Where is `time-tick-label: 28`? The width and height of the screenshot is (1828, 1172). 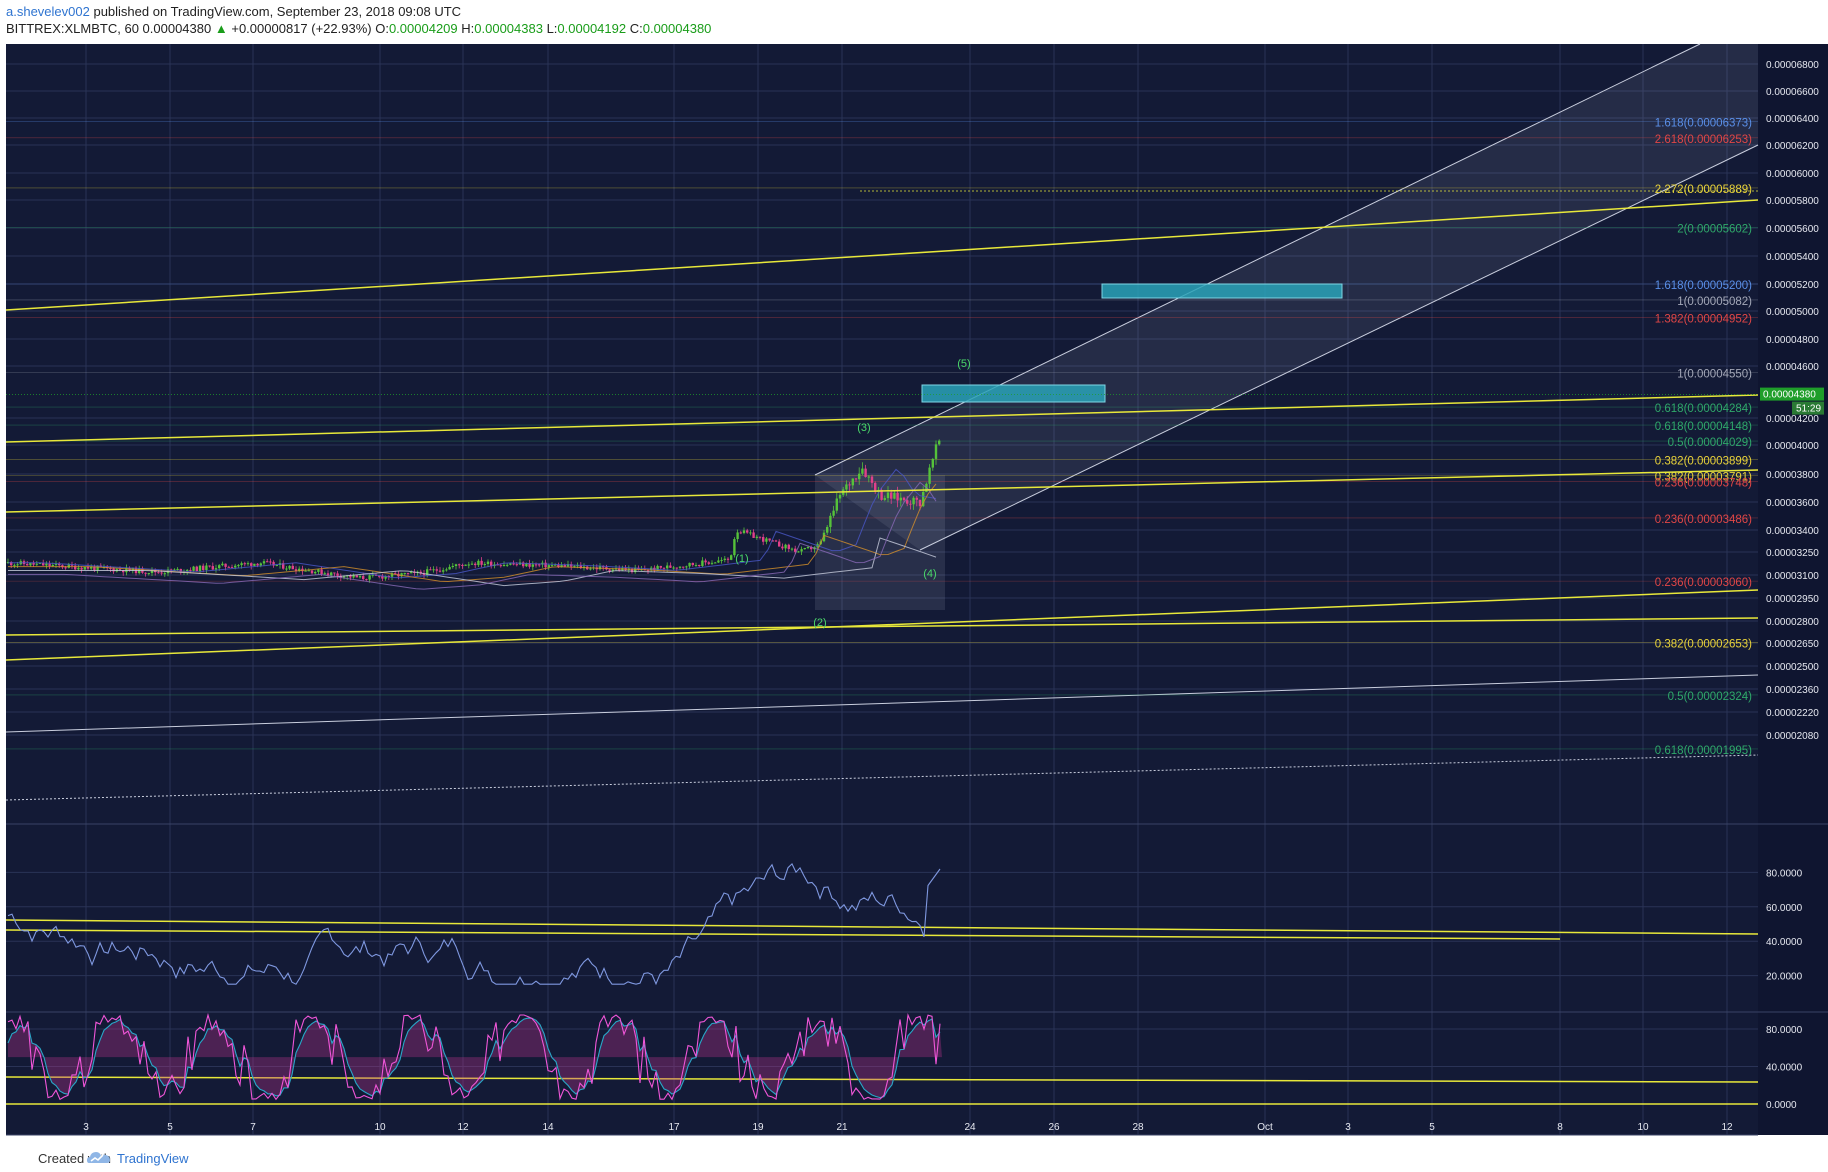
time-tick-label: 28 is located at coordinates (1138, 1127).